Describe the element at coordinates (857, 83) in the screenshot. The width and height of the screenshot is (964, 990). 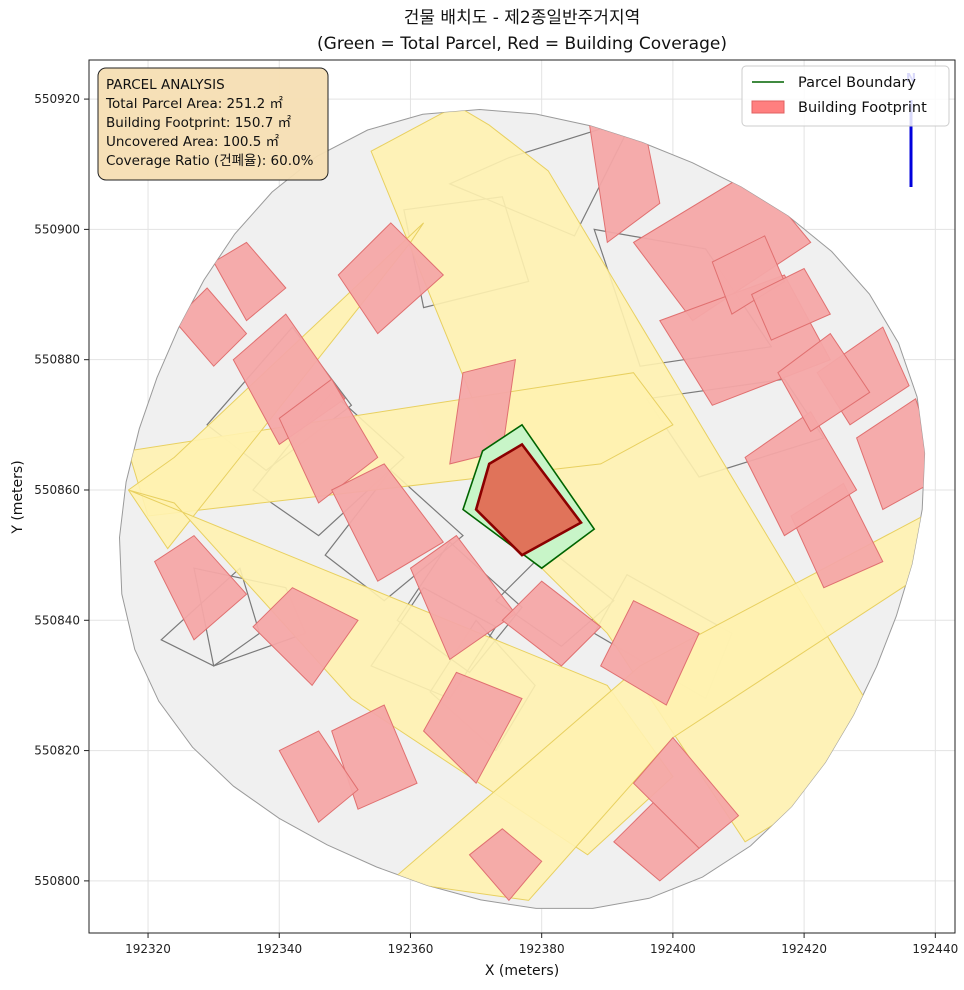
I see `legend-parcel-boundary: Parcel Boundary` at that location.